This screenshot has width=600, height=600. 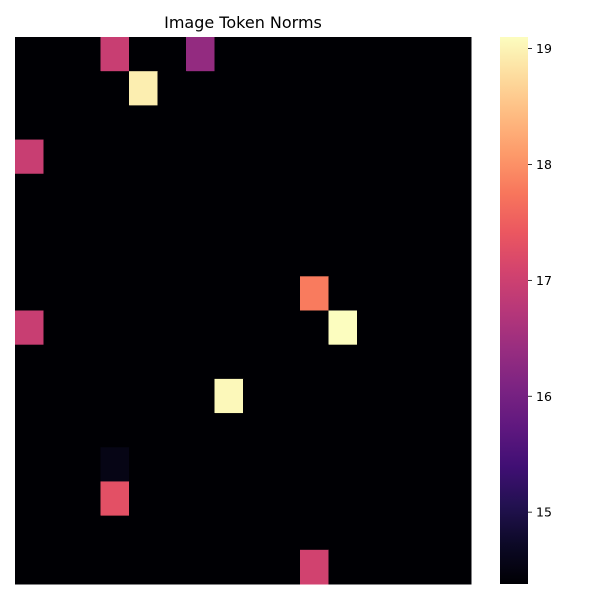 I want to click on colorbar-tick-label: 17, so click(x=544, y=280).